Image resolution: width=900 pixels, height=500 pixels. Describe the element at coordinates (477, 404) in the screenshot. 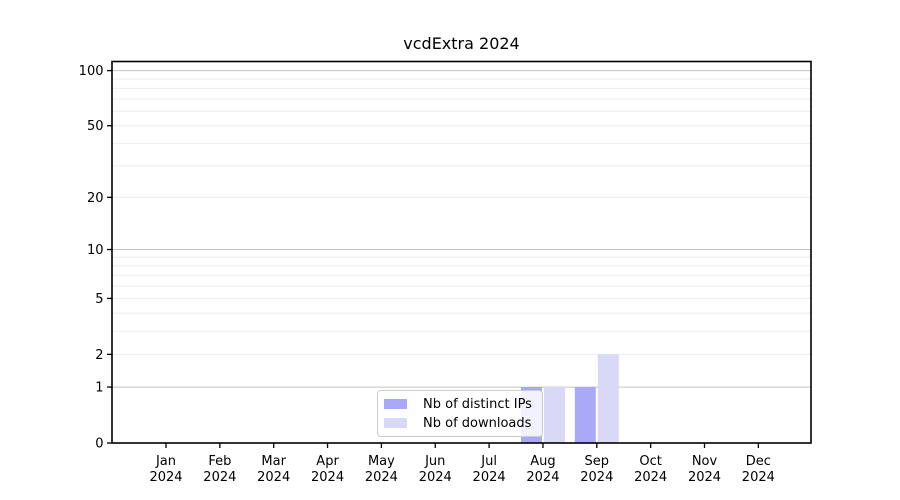

I see `legend-label-distinct-ips: Nb of distinct IPs` at that location.